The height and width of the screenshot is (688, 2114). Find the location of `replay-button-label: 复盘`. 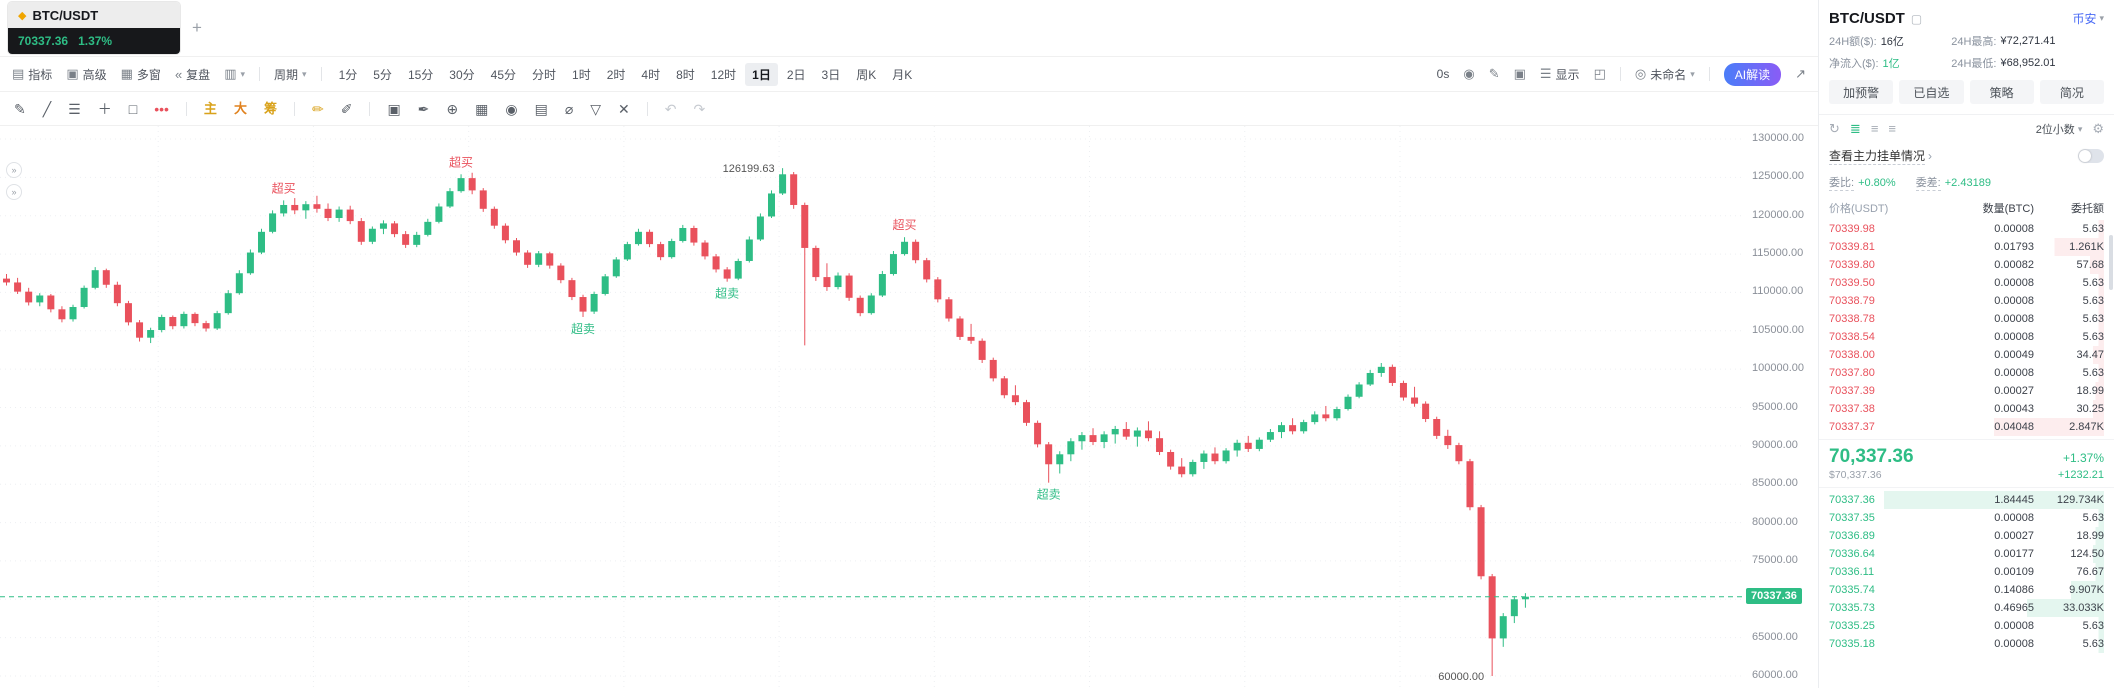

replay-button-label: 复盘 is located at coordinates (198, 74).